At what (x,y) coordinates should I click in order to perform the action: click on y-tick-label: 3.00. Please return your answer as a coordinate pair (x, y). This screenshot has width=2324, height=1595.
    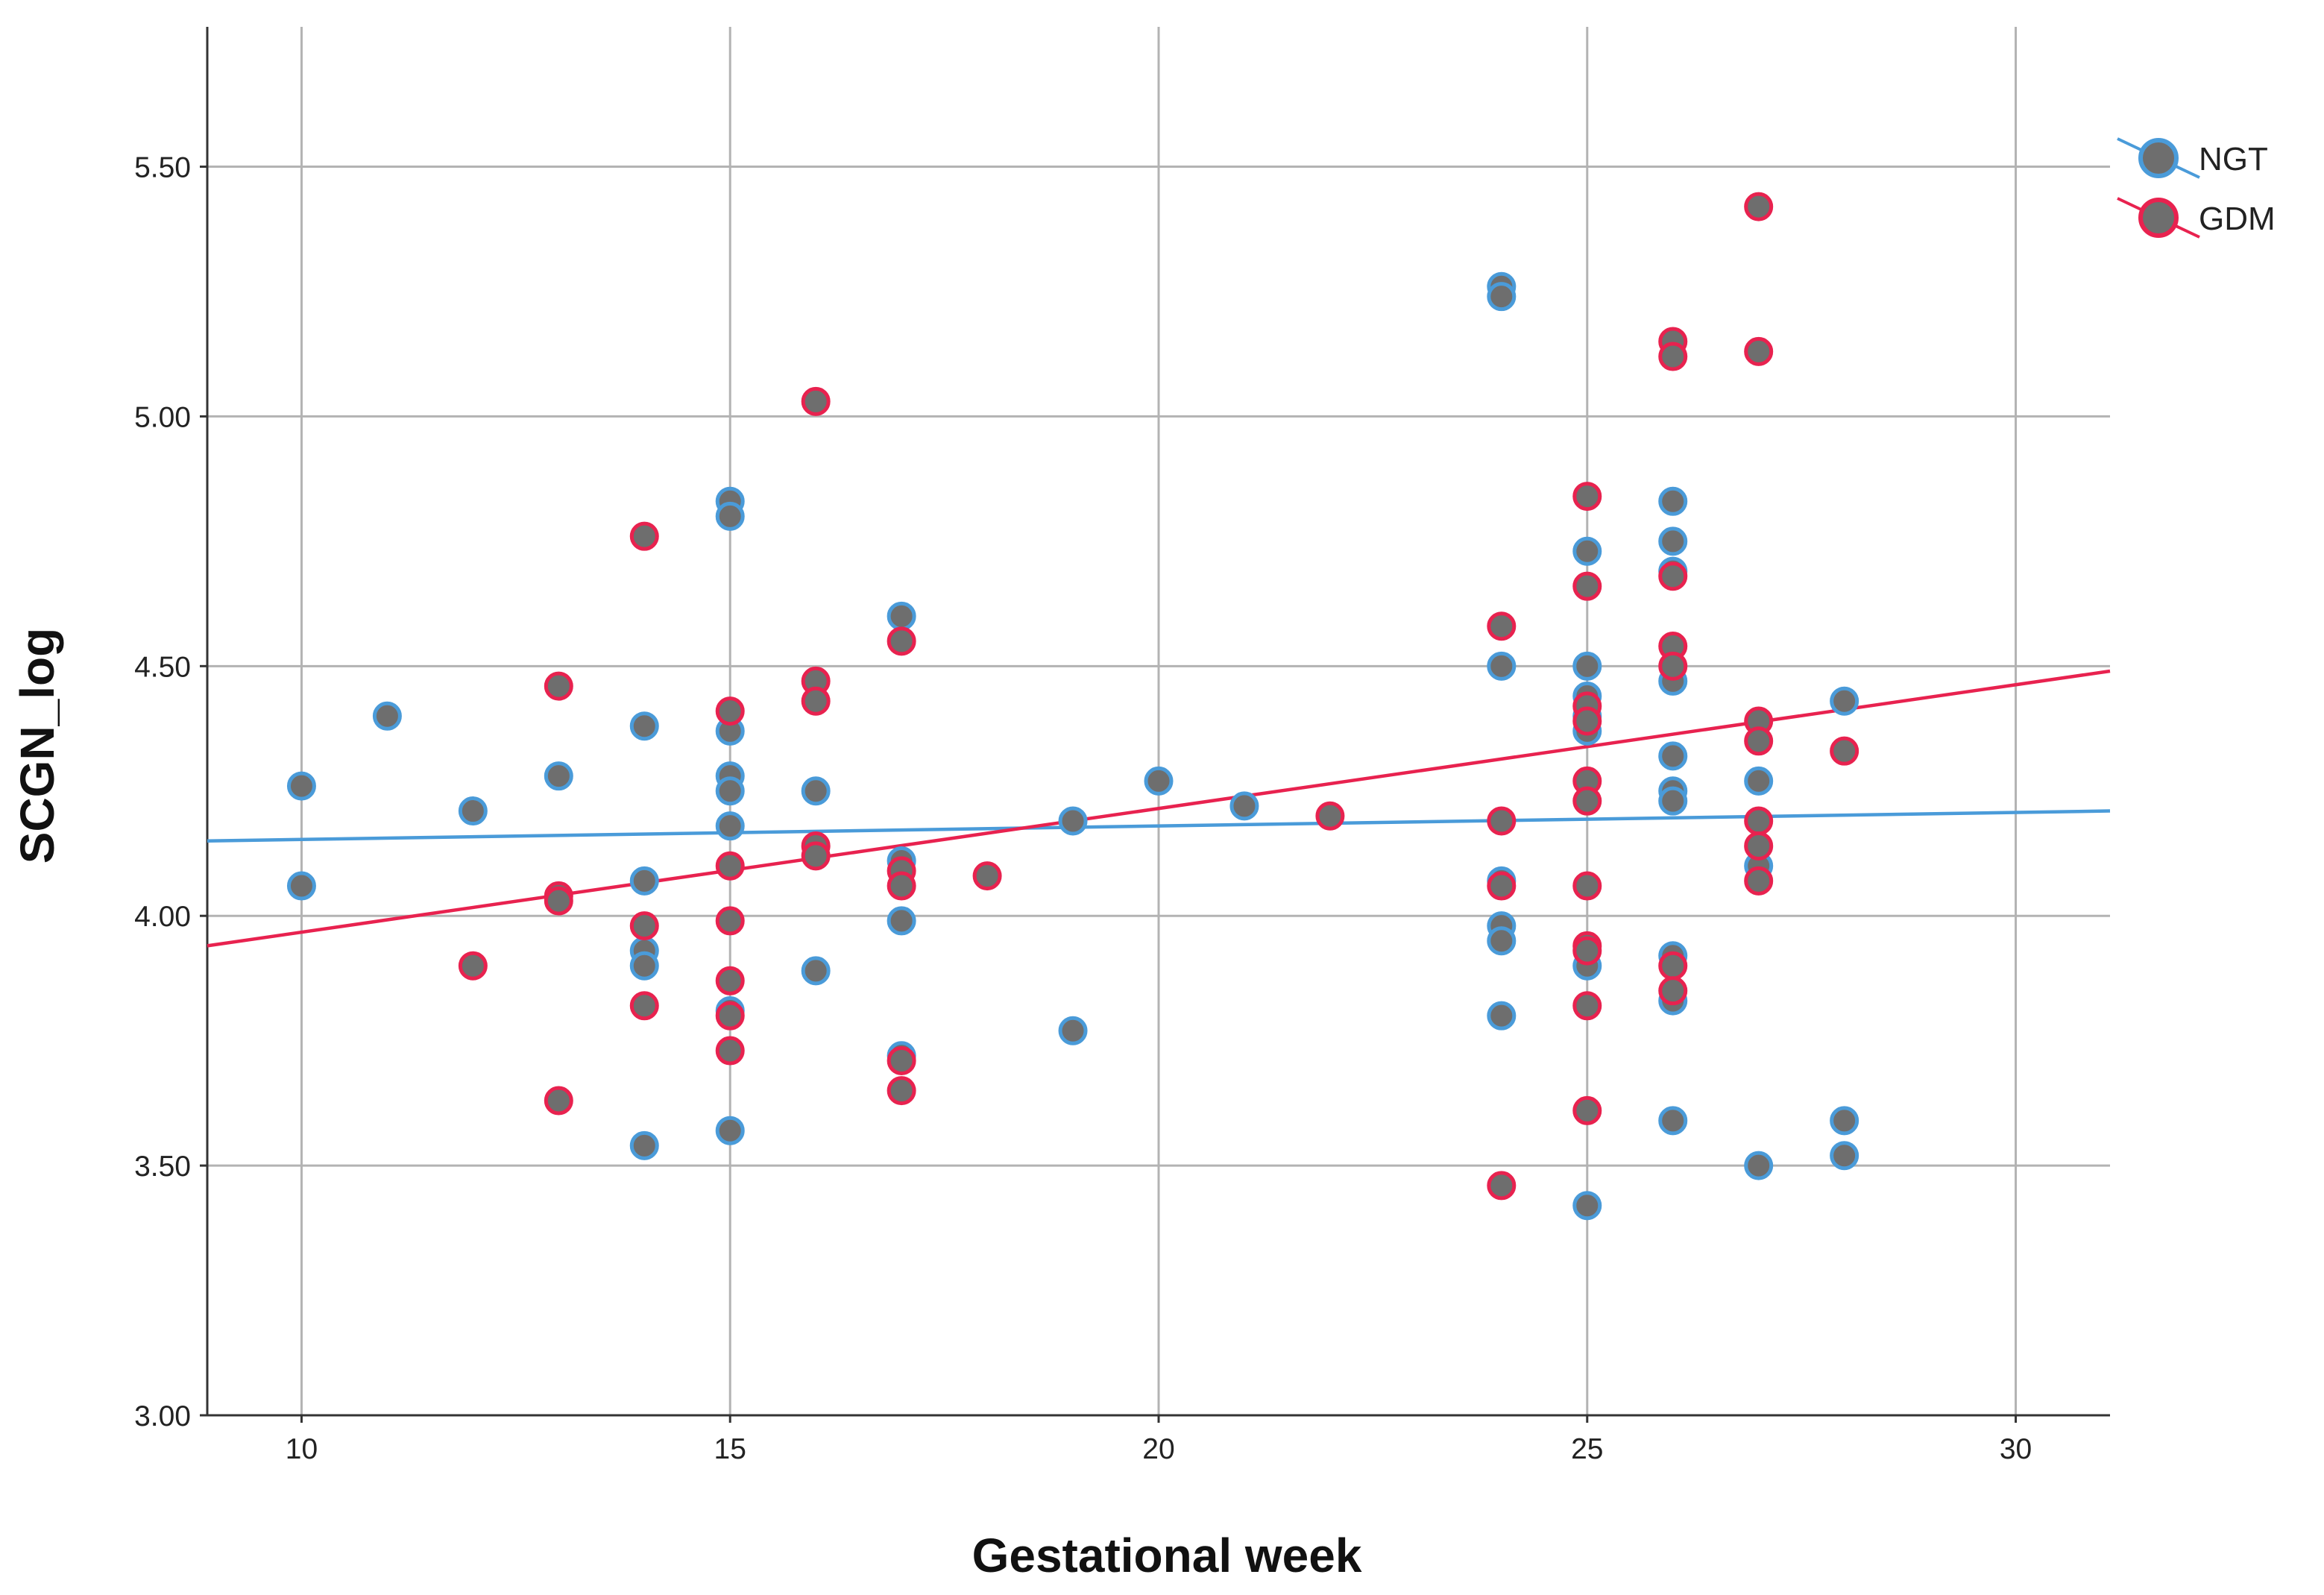
    Looking at the image, I should click on (163, 1416).